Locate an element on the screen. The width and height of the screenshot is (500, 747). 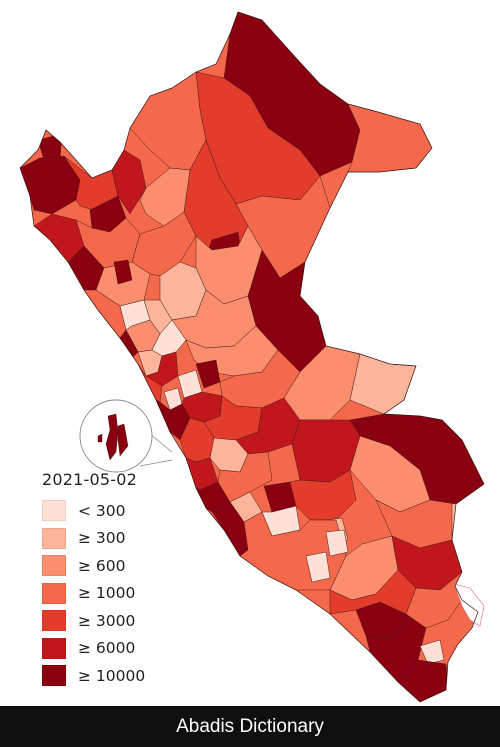
legend-item: ≥ 300 is located at coordinates (112, 539).